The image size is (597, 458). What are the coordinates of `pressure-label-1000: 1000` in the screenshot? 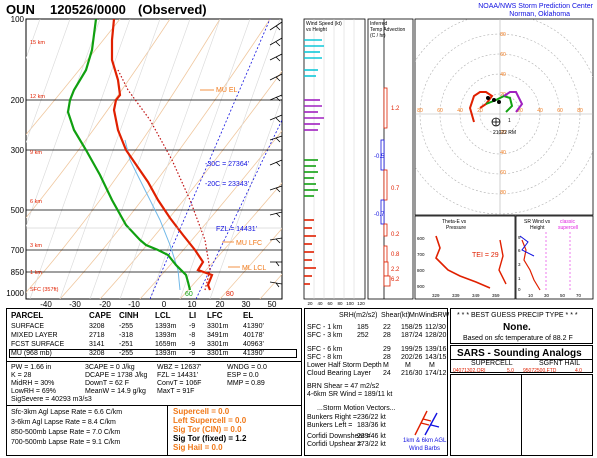 It's located at (15, 293).